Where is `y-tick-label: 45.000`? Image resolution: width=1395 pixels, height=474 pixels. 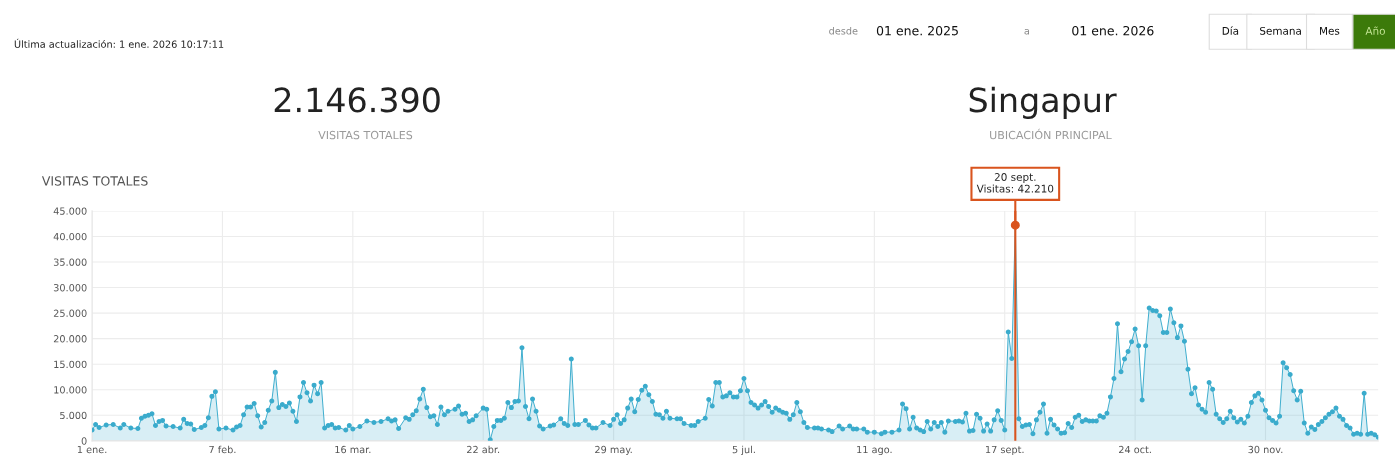
y-tick-label: 45.000 is located at coordinates (70, 211).